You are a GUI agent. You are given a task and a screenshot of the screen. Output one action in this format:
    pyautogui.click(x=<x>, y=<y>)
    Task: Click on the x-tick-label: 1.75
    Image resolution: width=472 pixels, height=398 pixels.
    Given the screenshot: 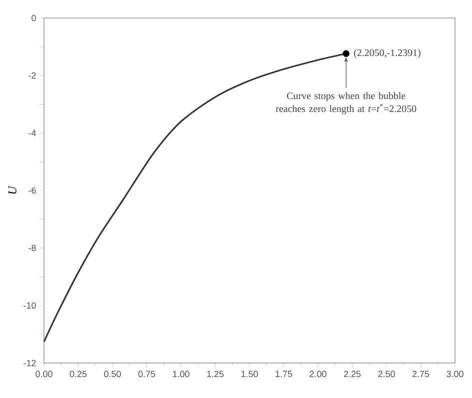 What is the action you would take?
    pyautogui.click(x=284, y=374)
    